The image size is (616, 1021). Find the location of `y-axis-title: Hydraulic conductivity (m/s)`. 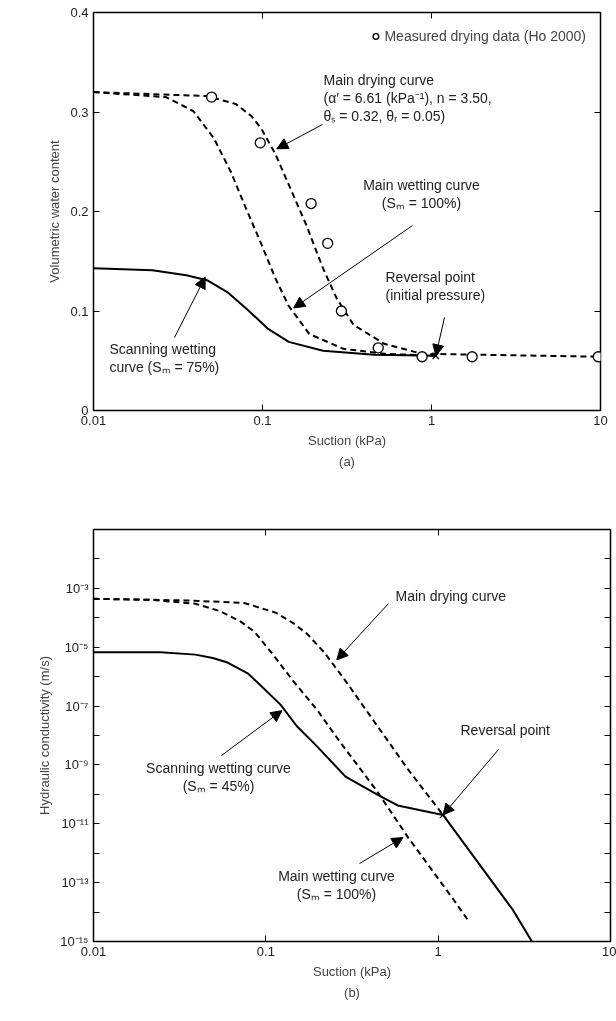

y-axis-title: Hydraulic conductivity (m/s) is located at coordinates (45, 735).